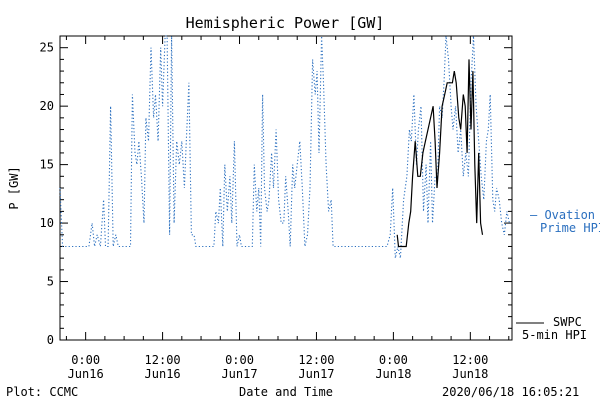 The image size is (600, 400). I want to click on y-tick-label: 25, so click(47, 48).